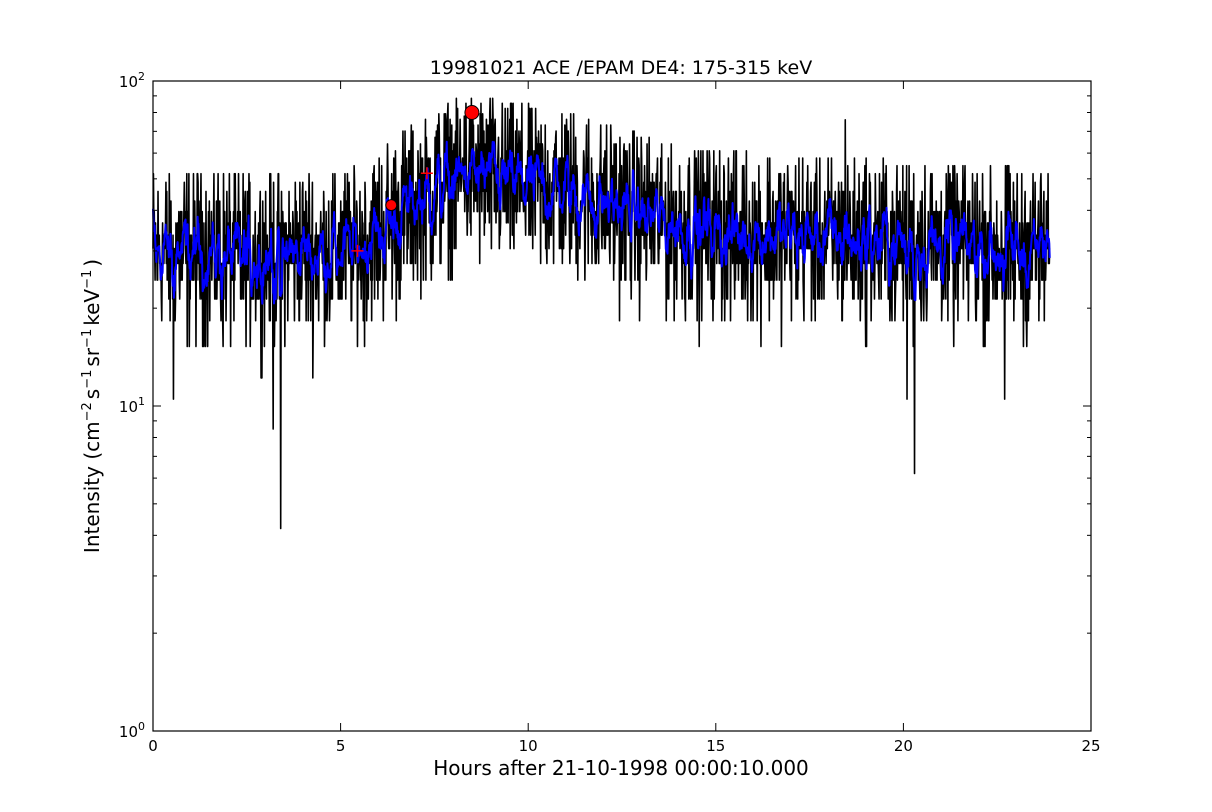 The width and height of the screenshot is (1212, 812). I want to click on x-axis-label: Hours after 21-10-1998 00:00:10.000, so click(621, 768).